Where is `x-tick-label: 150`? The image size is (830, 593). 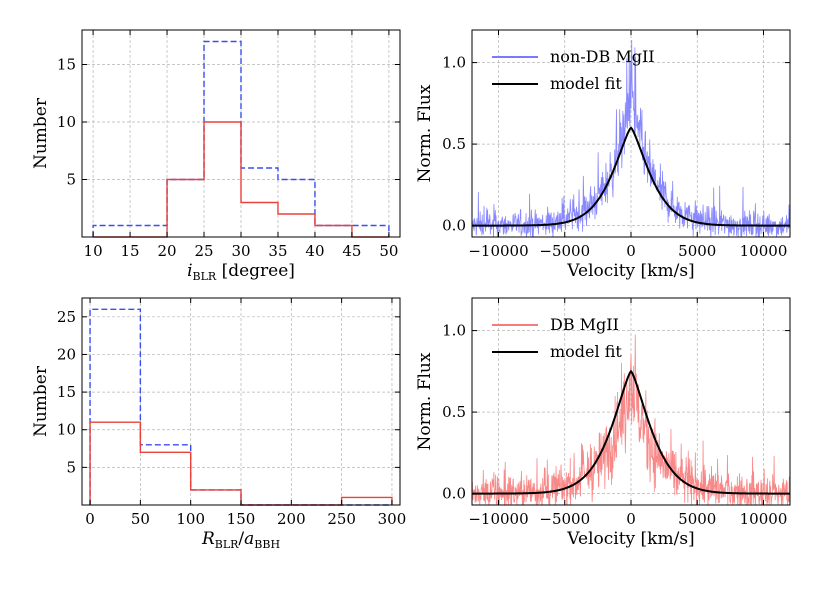 x-tick-label: 150 is located at coordinates (241, 519).